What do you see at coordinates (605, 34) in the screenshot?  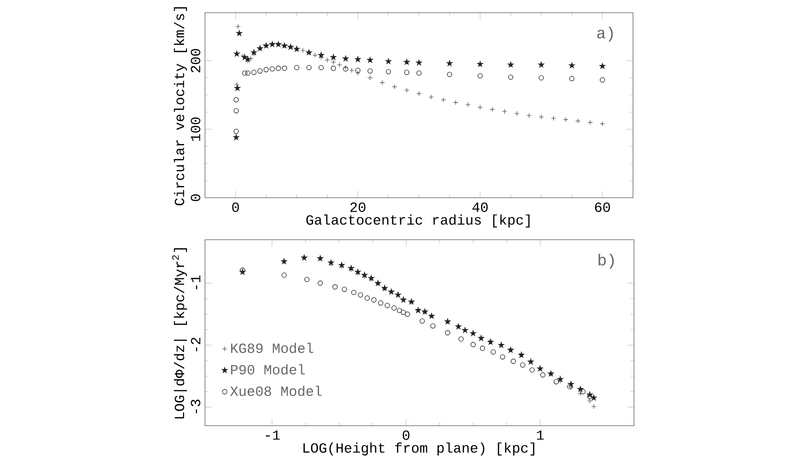 I see `annotation: a)` at bounding box center [605, 34].